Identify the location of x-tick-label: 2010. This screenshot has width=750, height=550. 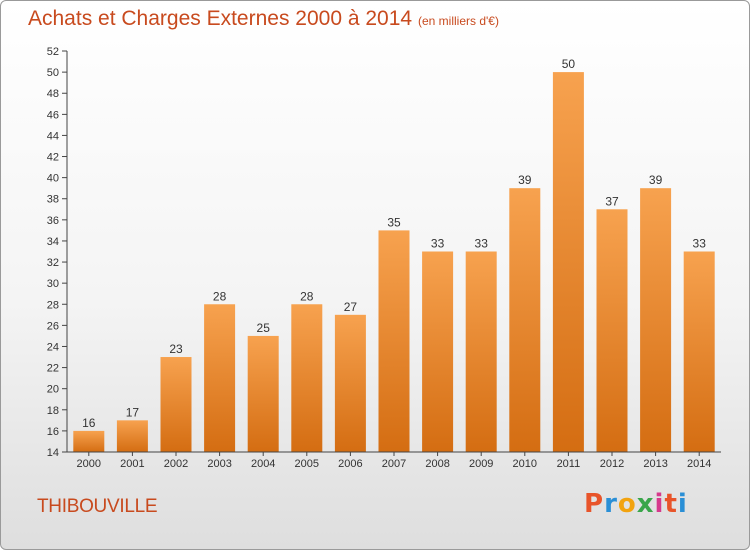
(525, 464).